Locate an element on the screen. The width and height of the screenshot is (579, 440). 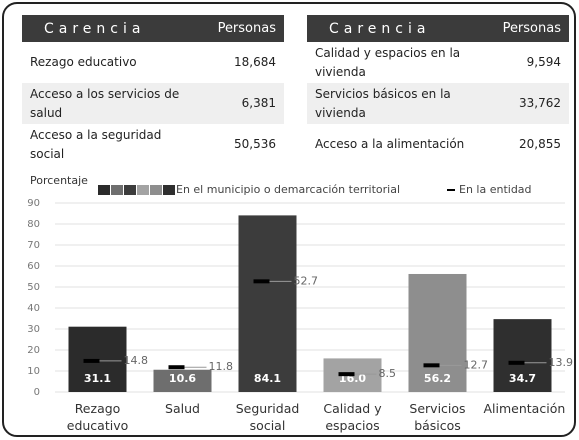
value-label: 31.1 is located at coordinates (97, 378).